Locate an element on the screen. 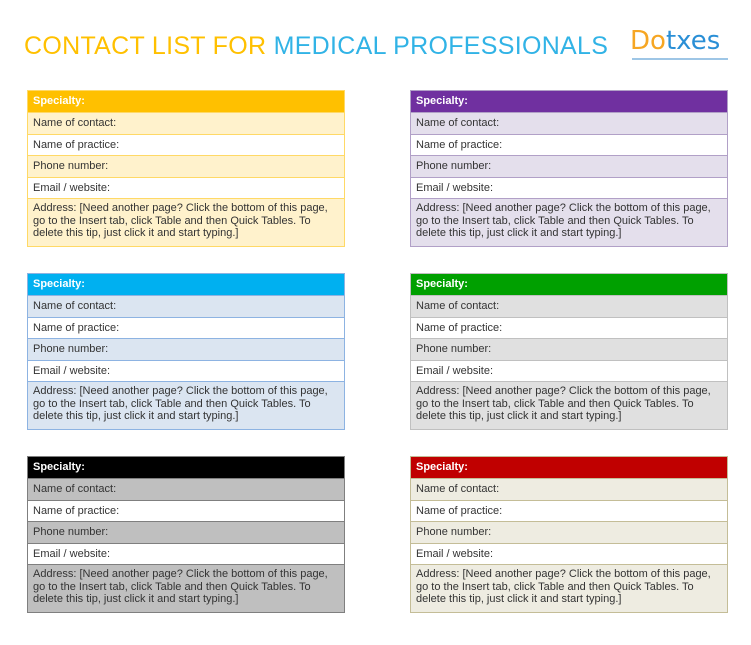 This screenshot has width=751, height=645. title: CONTACT LIST FOR MEDICAL PROFESSIONALS is located at coordinates (316, 46).